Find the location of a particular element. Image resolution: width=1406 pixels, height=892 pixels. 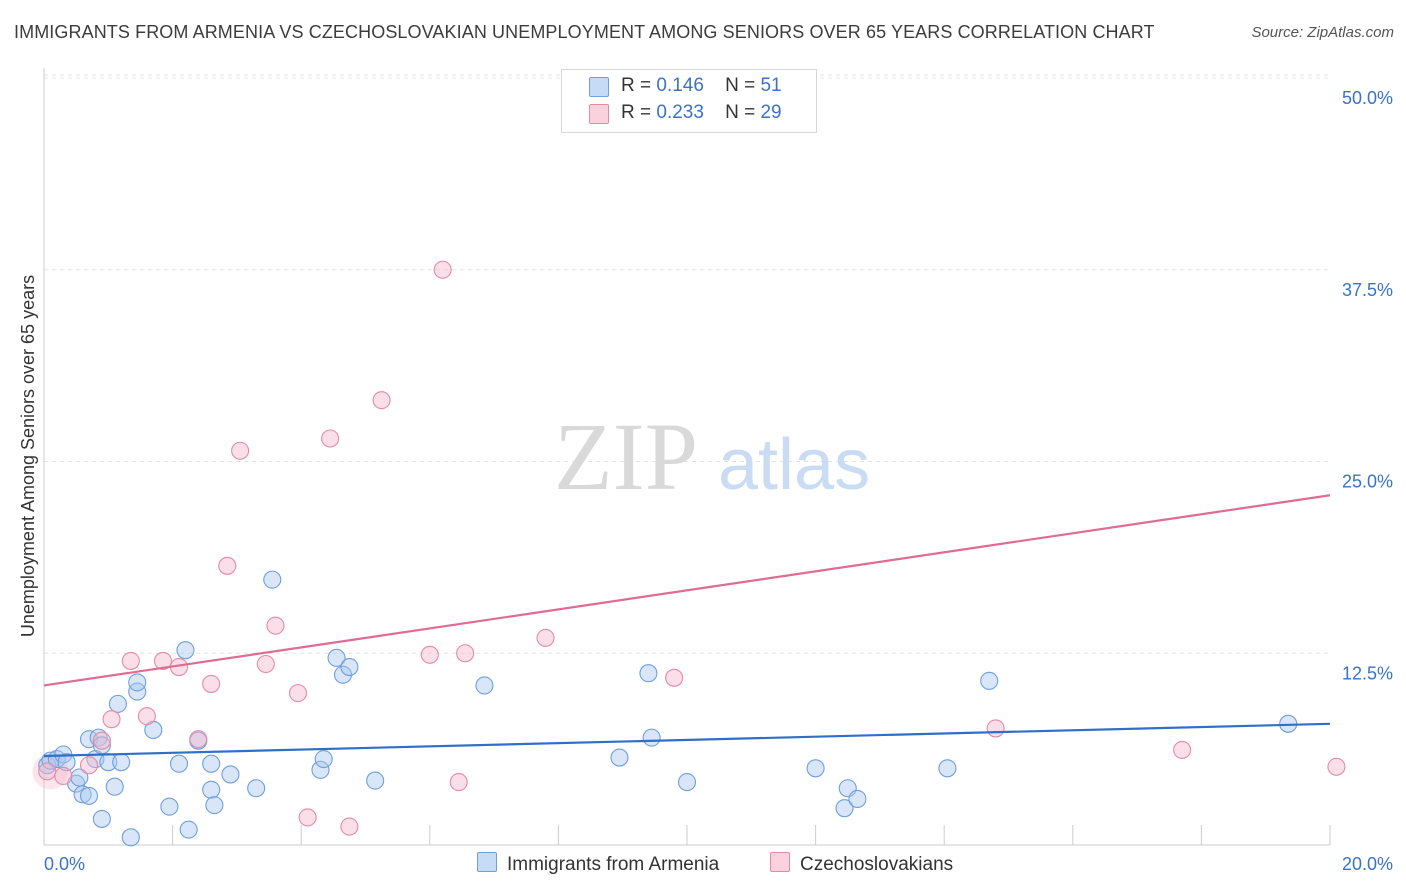

legend-r-value: 0.233 is located at coordinates (680, 112).